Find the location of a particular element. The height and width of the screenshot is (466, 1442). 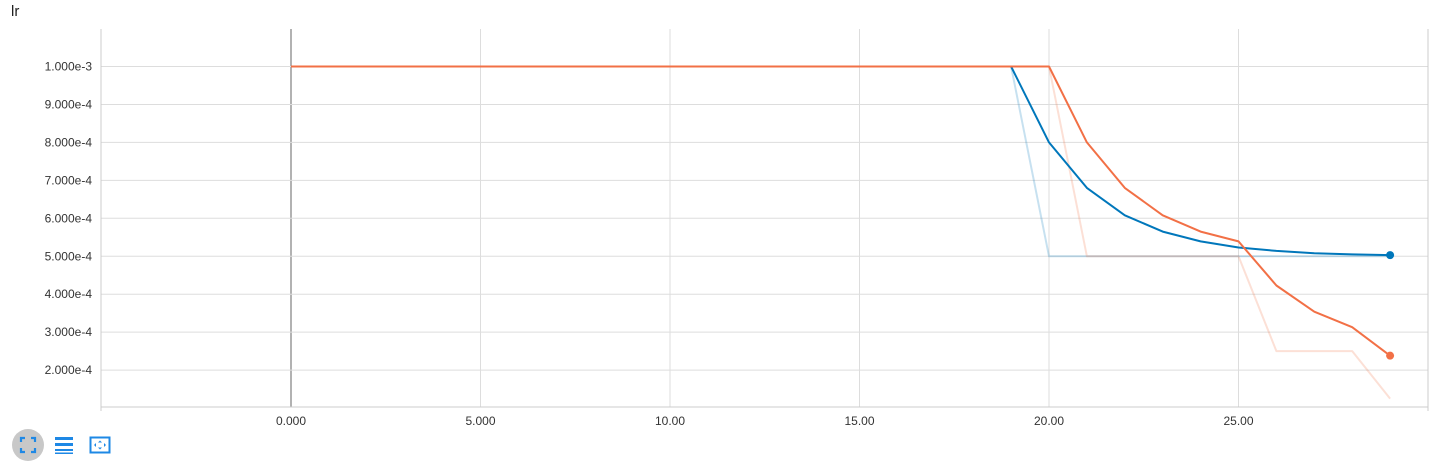

x-tick-label: 5.000 is located at coordinates (480, 421).